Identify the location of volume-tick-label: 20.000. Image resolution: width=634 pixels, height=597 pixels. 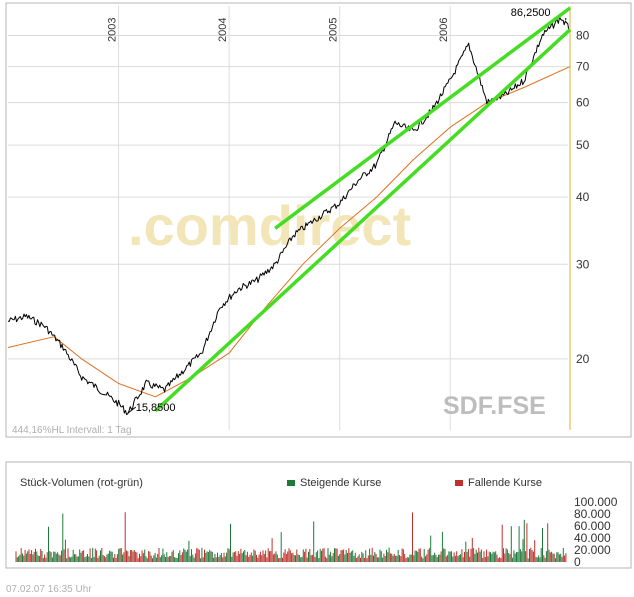
(592, 550).